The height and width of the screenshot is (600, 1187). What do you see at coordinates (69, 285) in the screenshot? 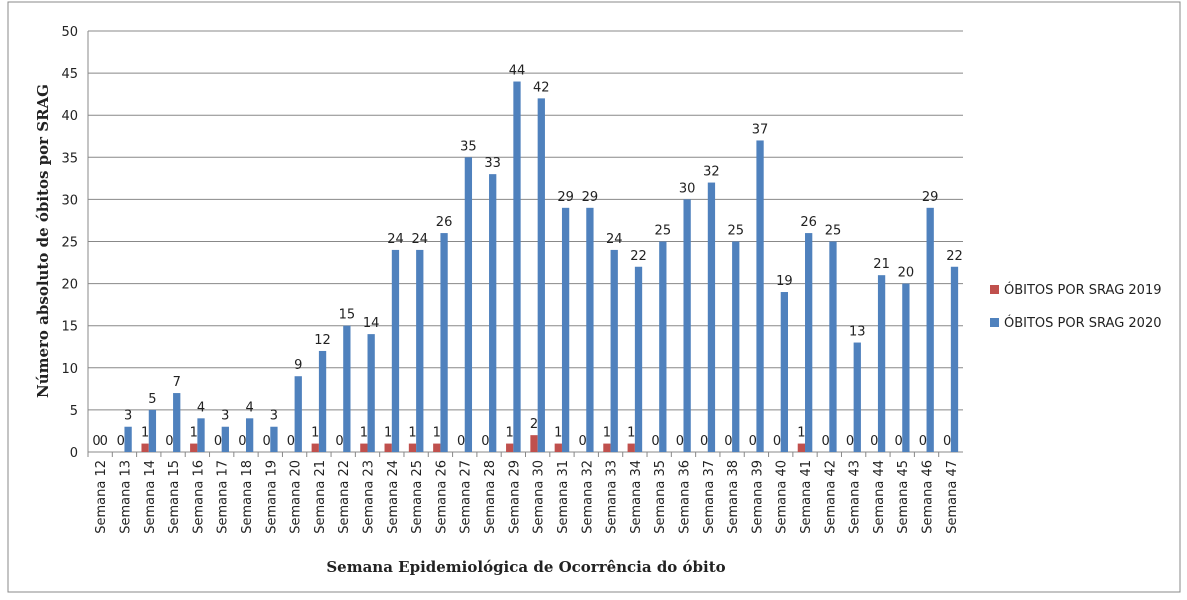
I see `y-tick-label: 20` at bounding box center [69, 285].